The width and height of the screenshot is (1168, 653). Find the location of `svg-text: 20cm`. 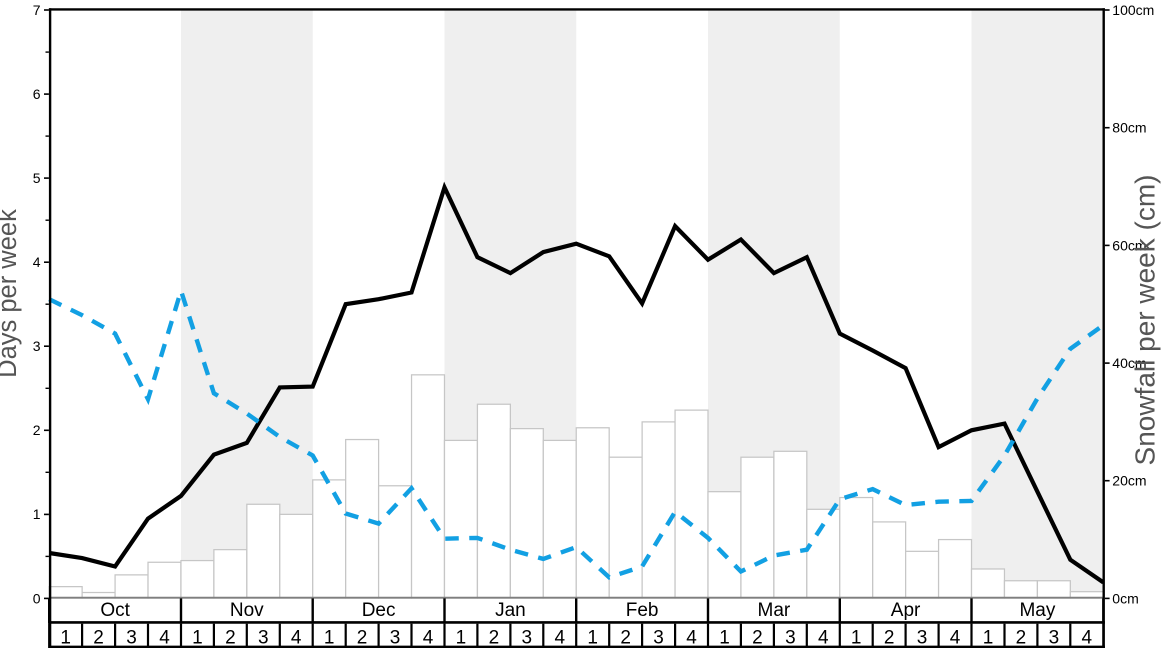

svg-text: 20cm is located at coordinates (1129, 481).